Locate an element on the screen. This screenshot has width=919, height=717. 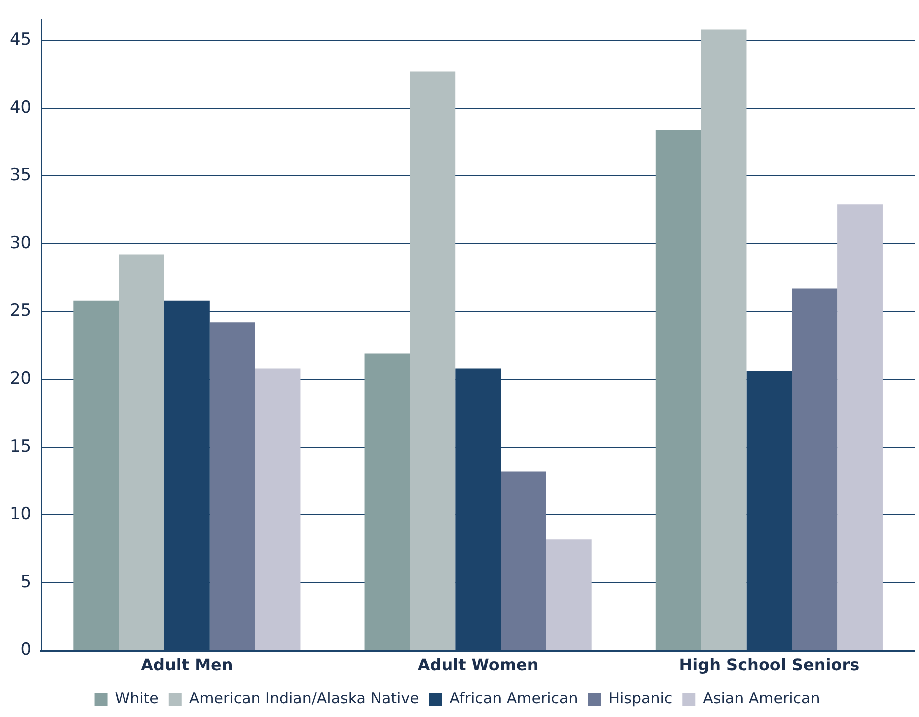
y-tick-label: 20 is located at coordinates (21, 378).